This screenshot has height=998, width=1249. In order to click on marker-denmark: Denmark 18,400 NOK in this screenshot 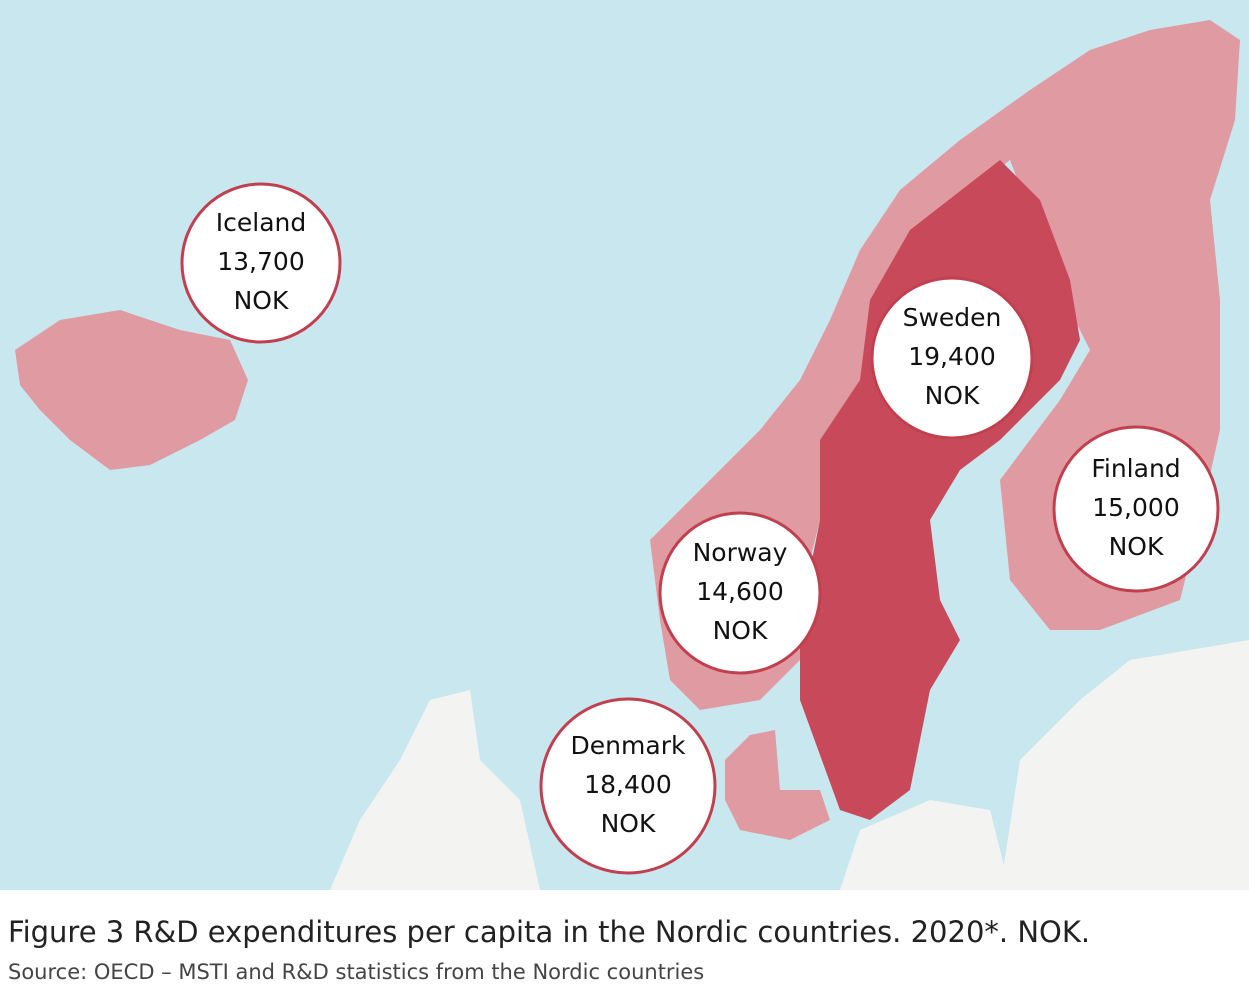, I will do `click(628, 786)`.